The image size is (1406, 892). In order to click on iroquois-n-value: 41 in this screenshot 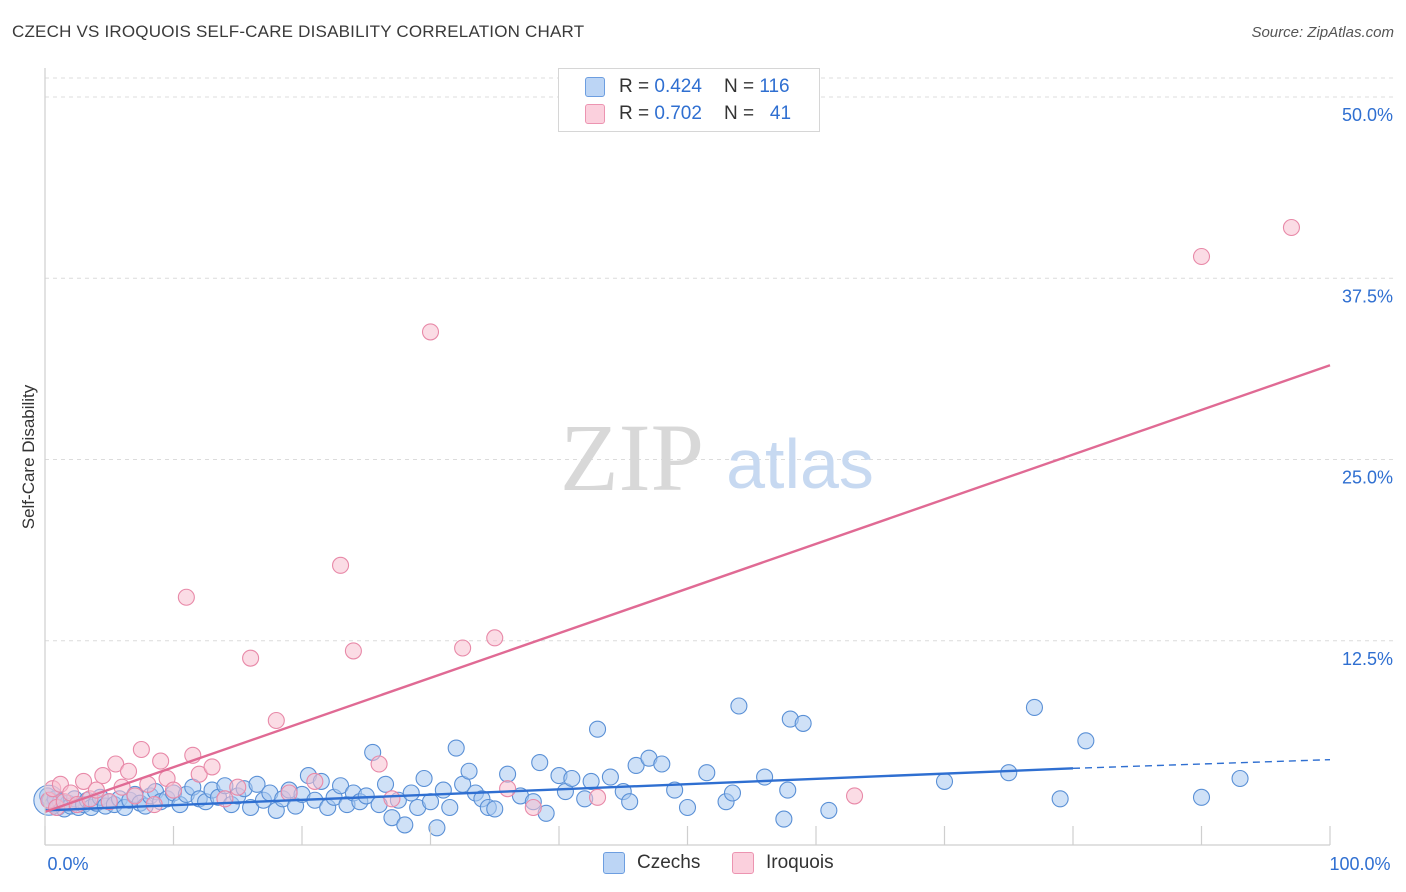, I will do `click(780, 113)`.